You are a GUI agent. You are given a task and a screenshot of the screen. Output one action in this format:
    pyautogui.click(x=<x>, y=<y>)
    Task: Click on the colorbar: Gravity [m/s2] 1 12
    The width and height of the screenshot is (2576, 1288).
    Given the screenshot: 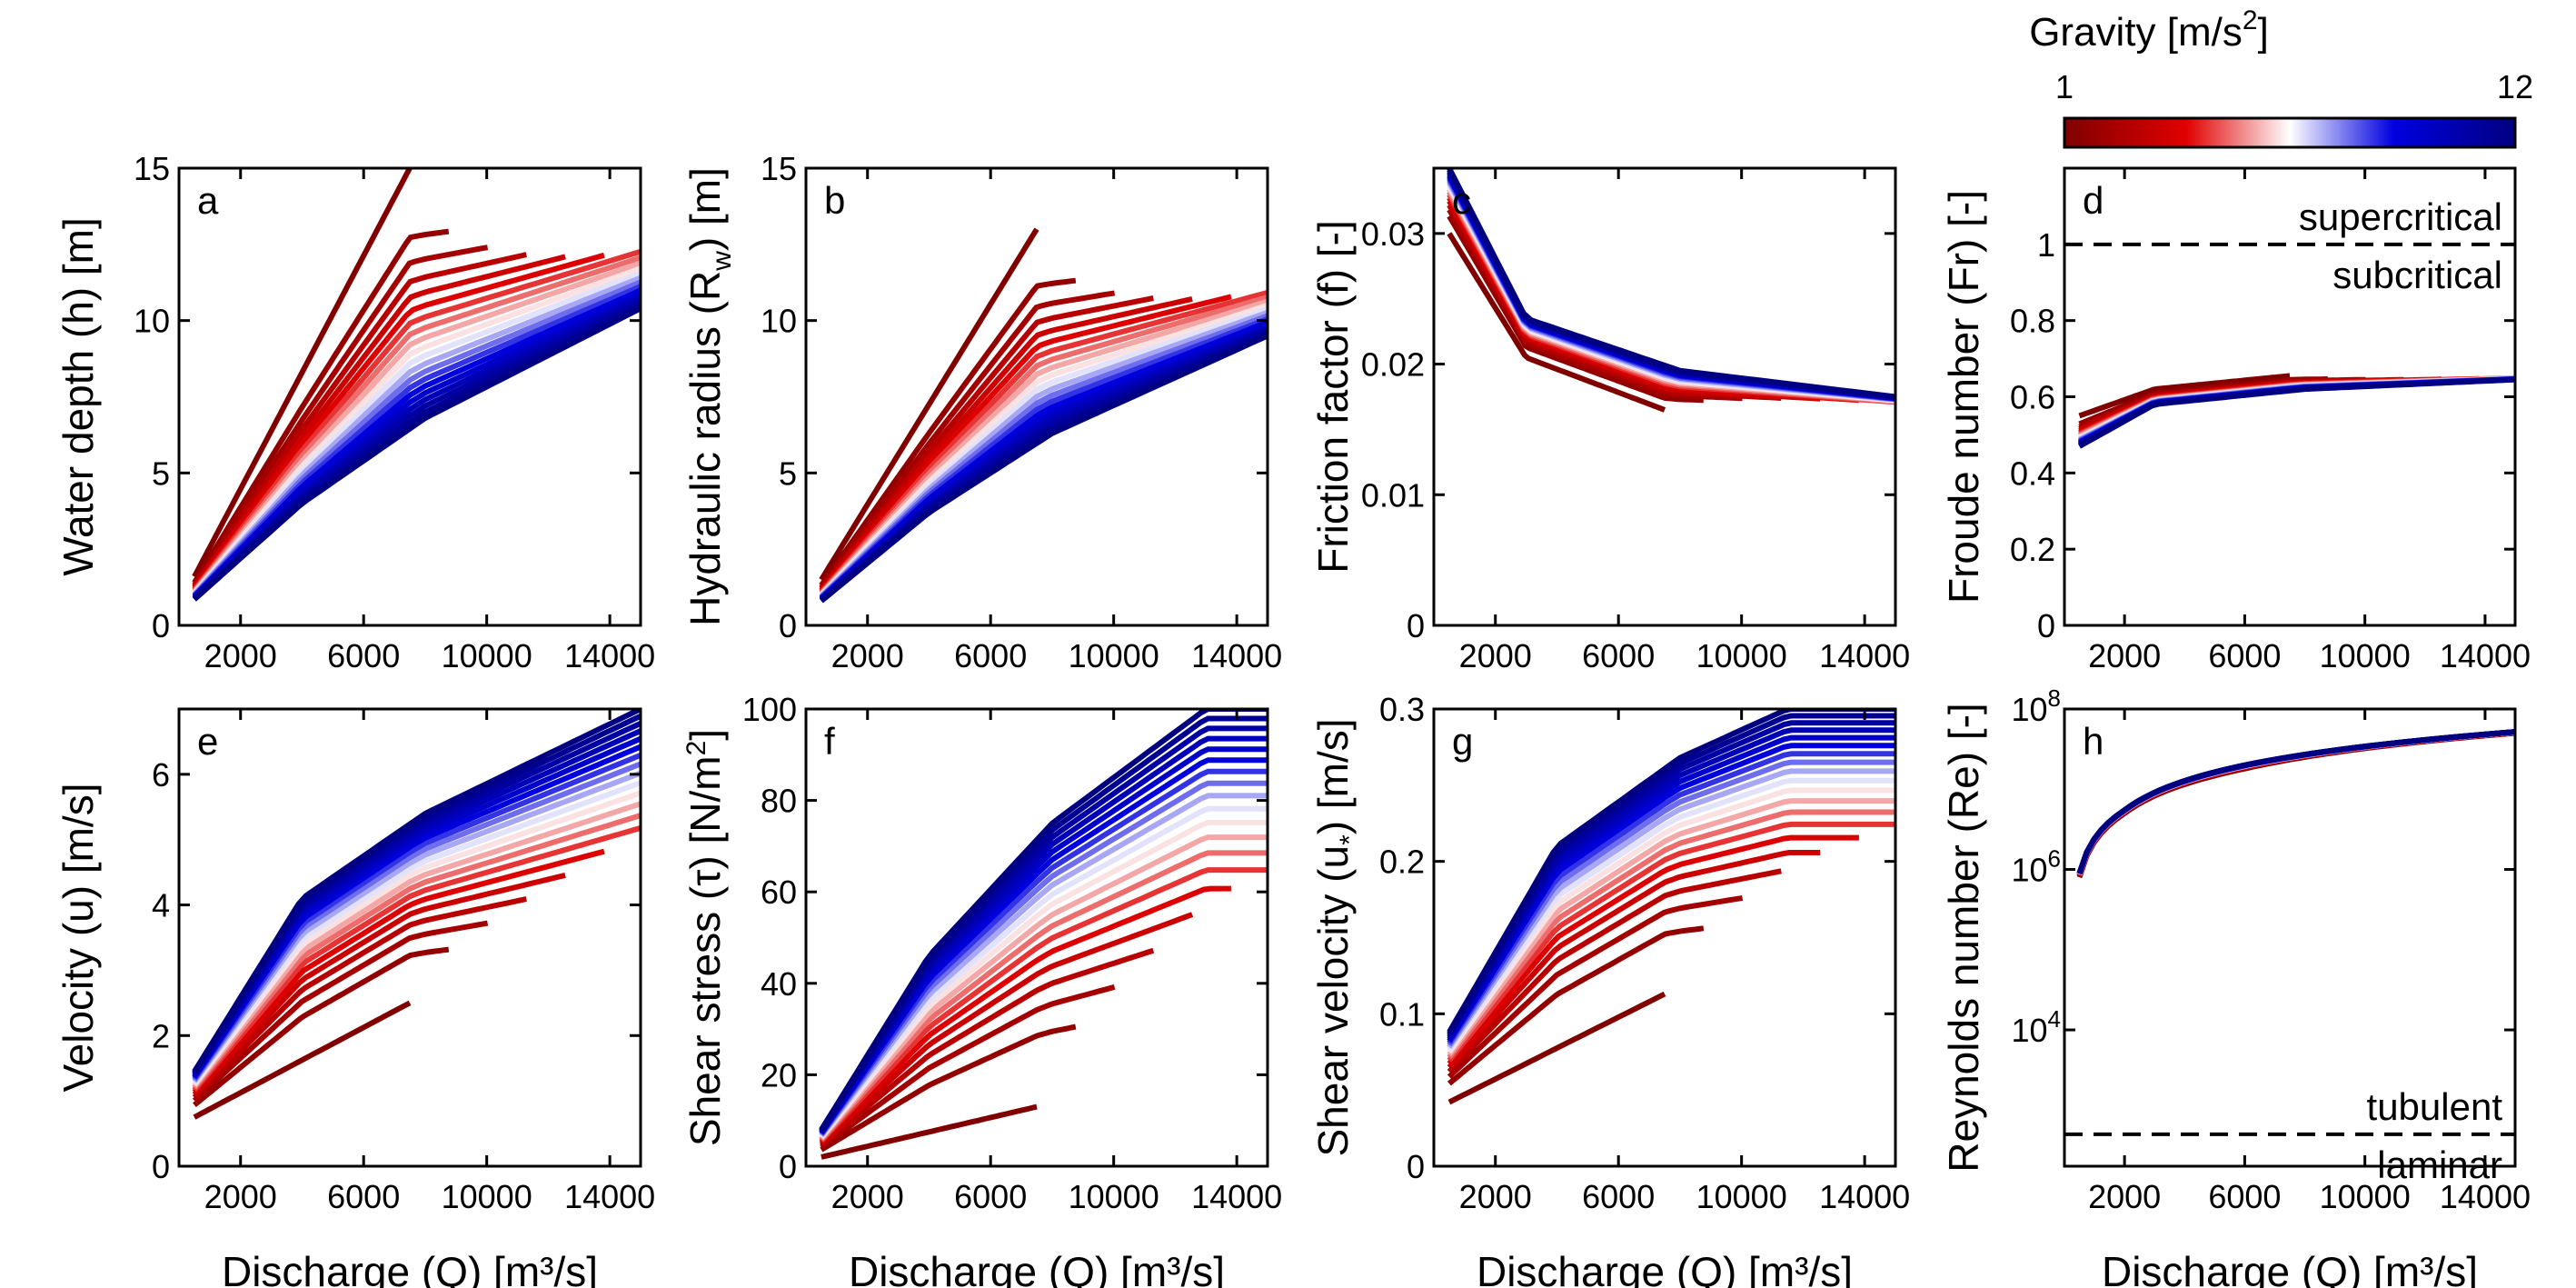 What is the action you would take?
    pyautogui.click(x=2281, y=77)
    